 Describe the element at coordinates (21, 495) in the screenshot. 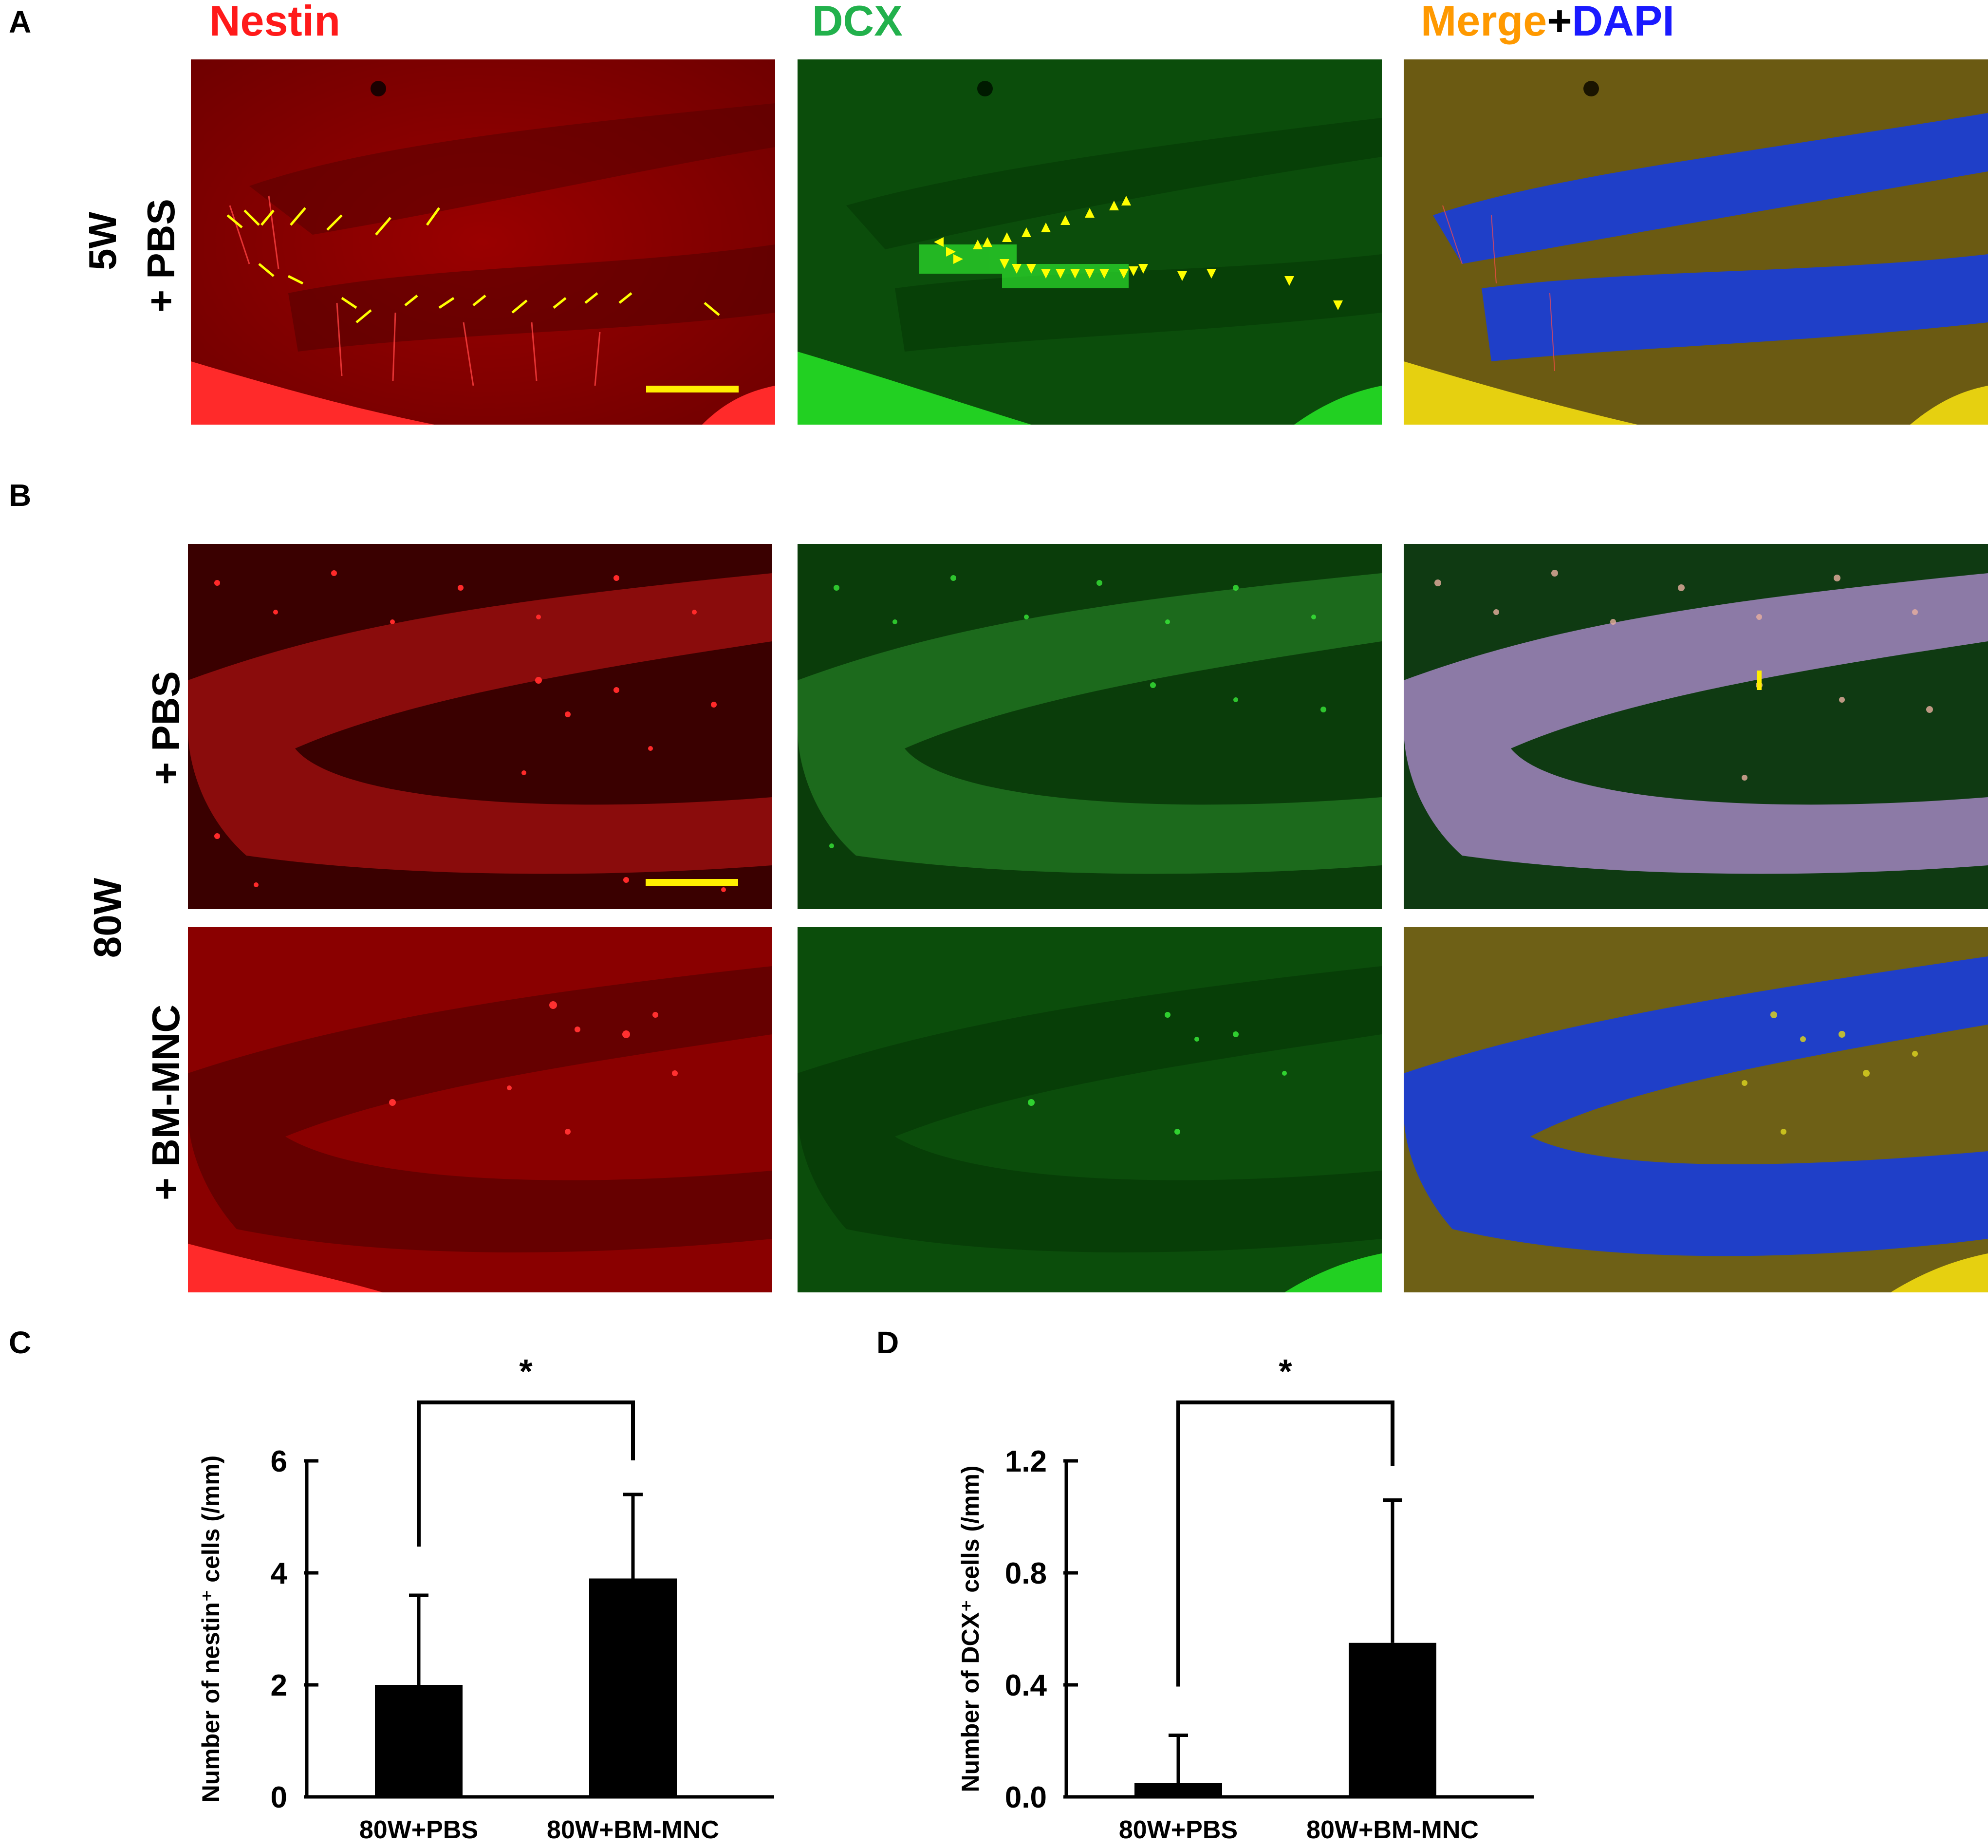

I see `panel-label-b: B` at that location.